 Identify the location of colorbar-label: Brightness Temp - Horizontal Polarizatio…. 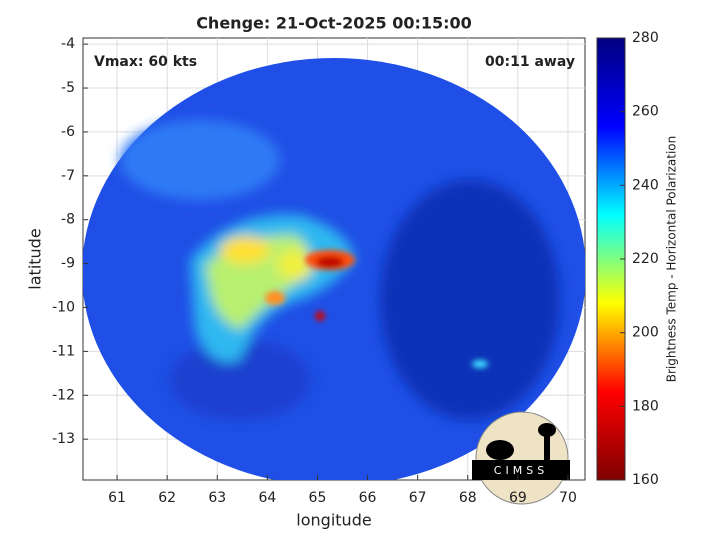
(672, 259).